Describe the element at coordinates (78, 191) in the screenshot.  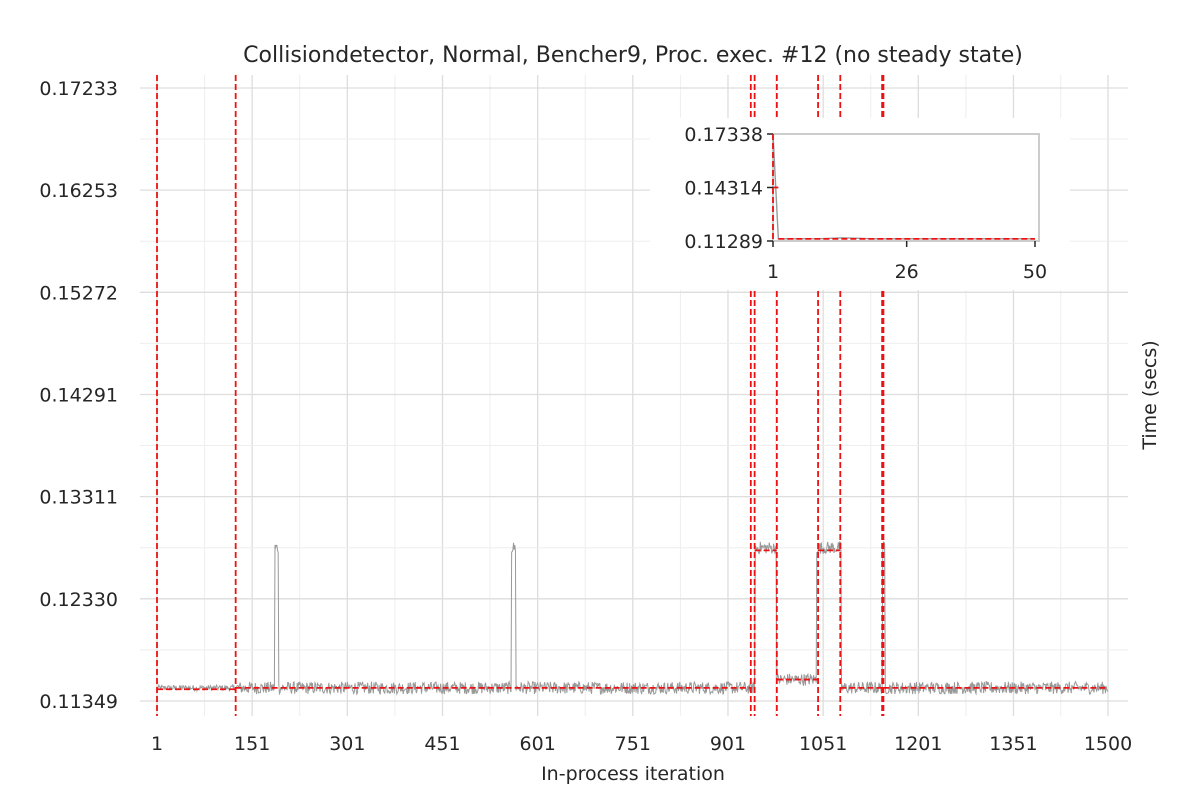
I see `y-tick-label: 0.16253` at that location.